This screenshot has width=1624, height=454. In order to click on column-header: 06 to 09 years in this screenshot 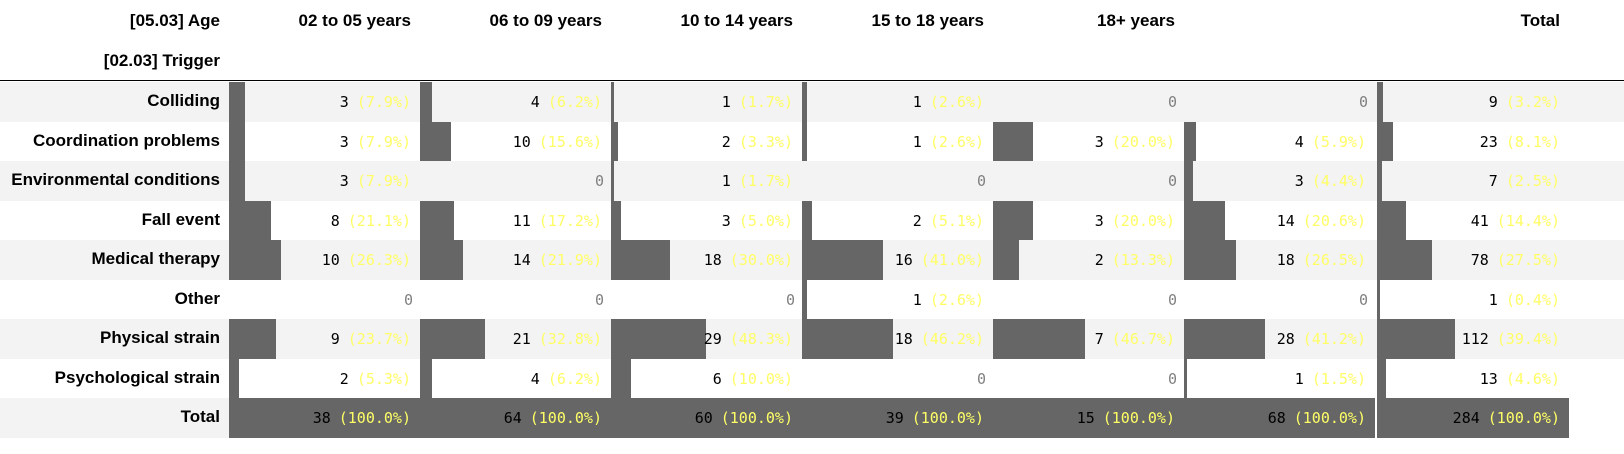, I will do `click(545, 20)`.